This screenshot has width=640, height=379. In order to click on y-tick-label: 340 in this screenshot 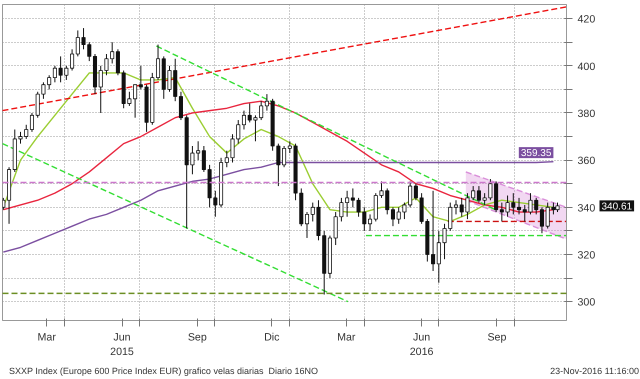, I will do `click(587, 208)`.